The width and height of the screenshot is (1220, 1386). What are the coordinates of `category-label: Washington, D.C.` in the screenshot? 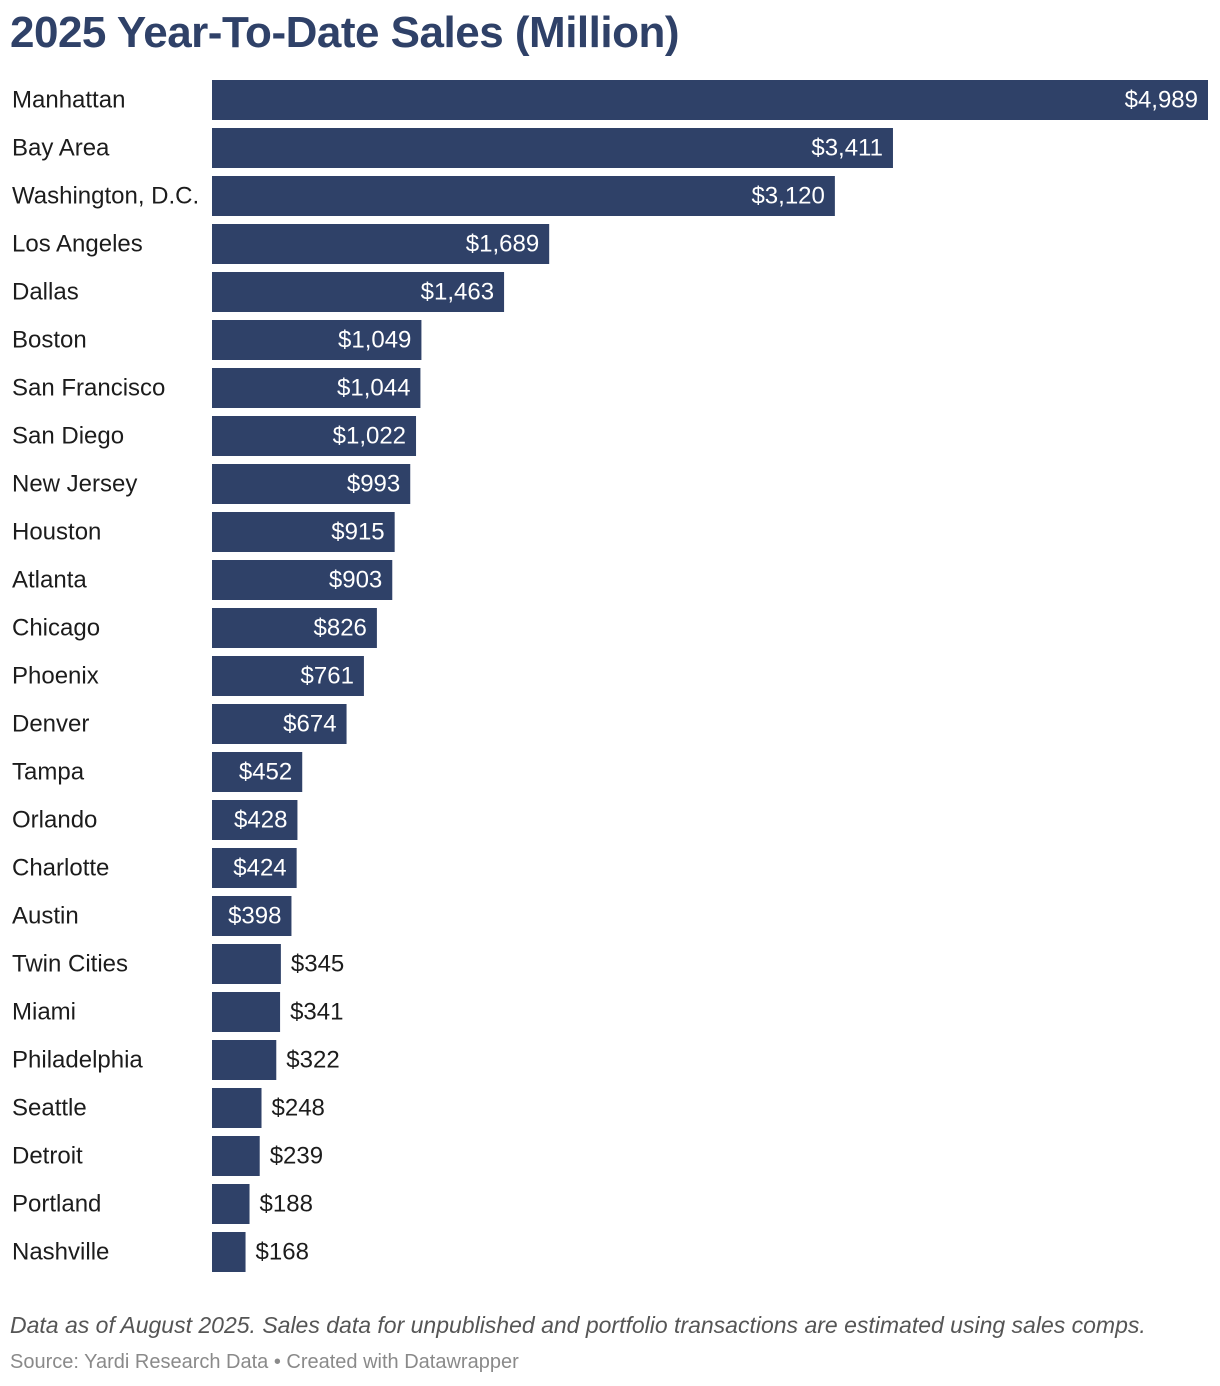 It's located at (105, 196).